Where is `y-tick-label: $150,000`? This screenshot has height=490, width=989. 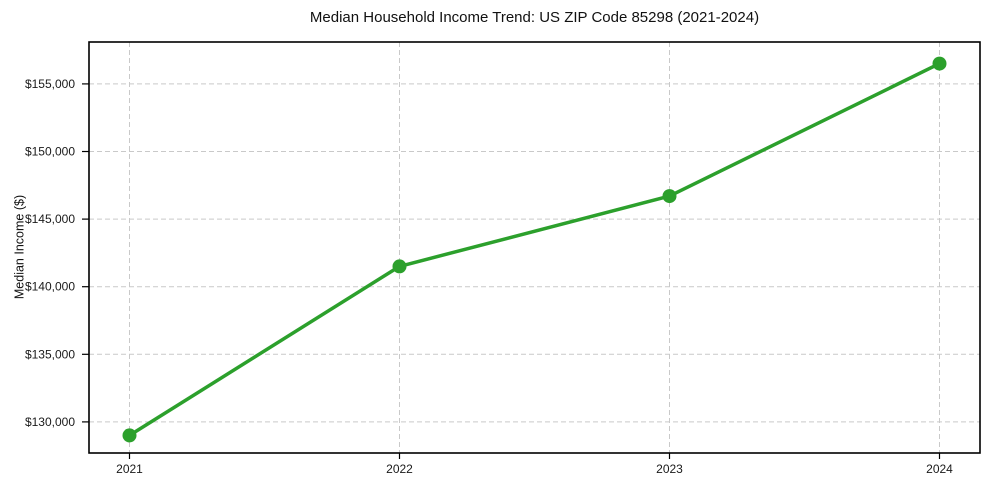
y-tick-label: $150,000 is located at coordinates (50, 152).